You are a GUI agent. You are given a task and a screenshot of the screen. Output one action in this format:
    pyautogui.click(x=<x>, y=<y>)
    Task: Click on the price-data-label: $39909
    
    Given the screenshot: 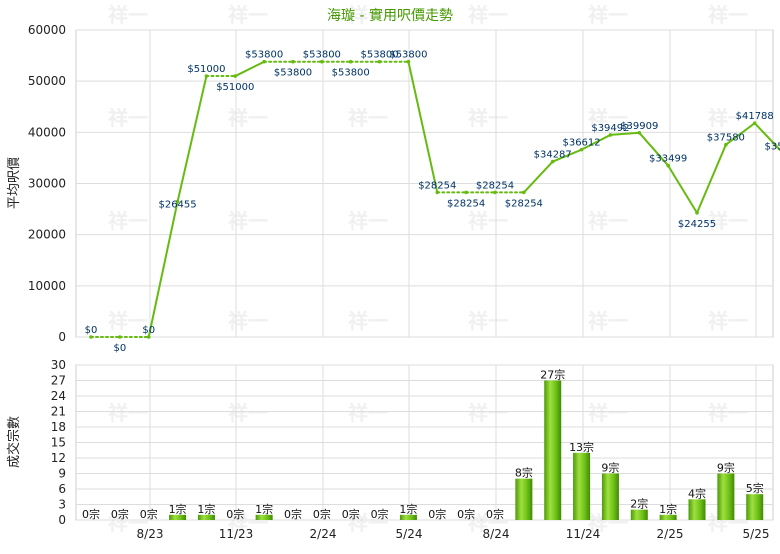 What is the action you would take?
    pyautogui.click(x=639, y=126)
    